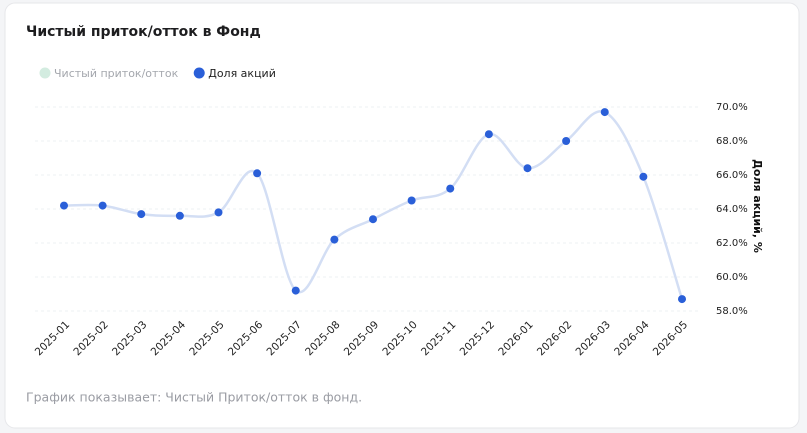 The height and width of the screenshot is (433, 807). What do you see at coordinates (732, 277) in the screenshot?
I see `y2-tick-label: 60.0%` at bounding box center [732, 277].